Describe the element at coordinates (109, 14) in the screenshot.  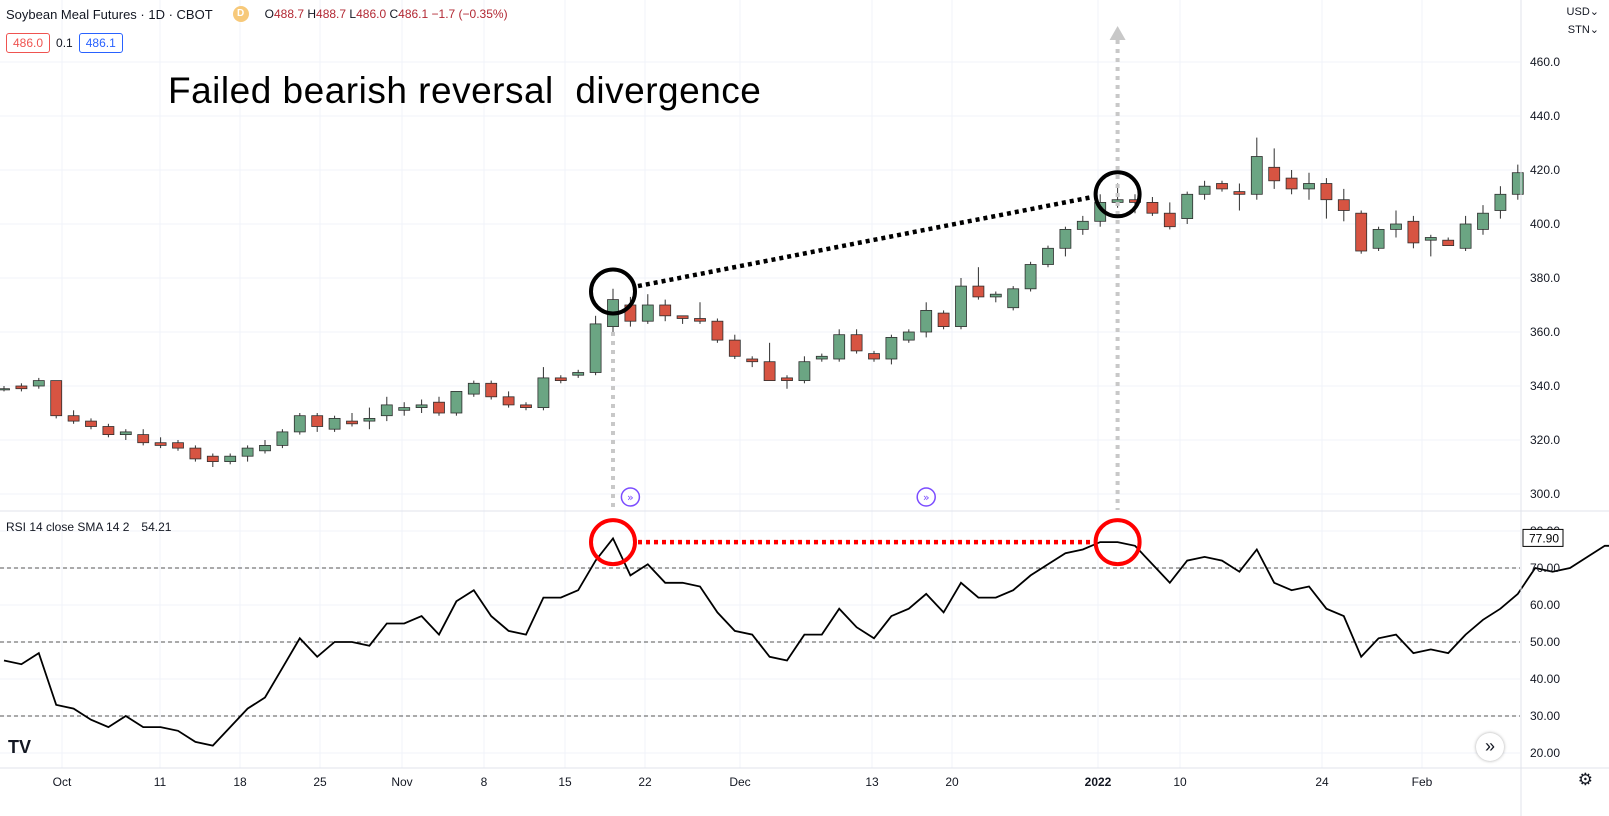
I see `symbol-title: Soybean Meal Futures · 1D · CBOT` at that location.